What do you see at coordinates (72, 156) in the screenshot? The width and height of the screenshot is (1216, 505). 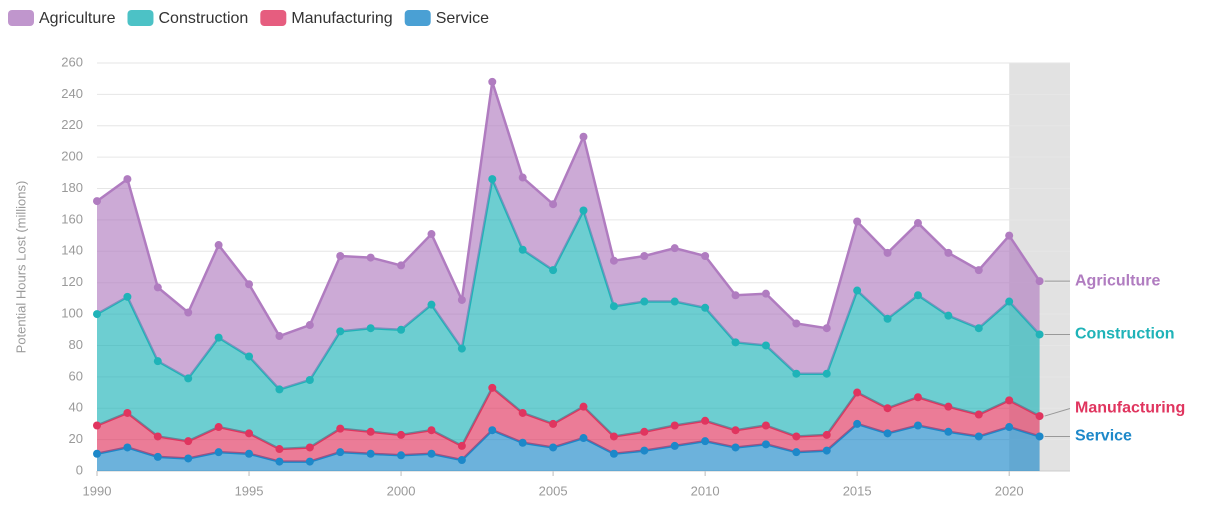 I see `y-tick-label: 200` at bounding box center [72, 156].